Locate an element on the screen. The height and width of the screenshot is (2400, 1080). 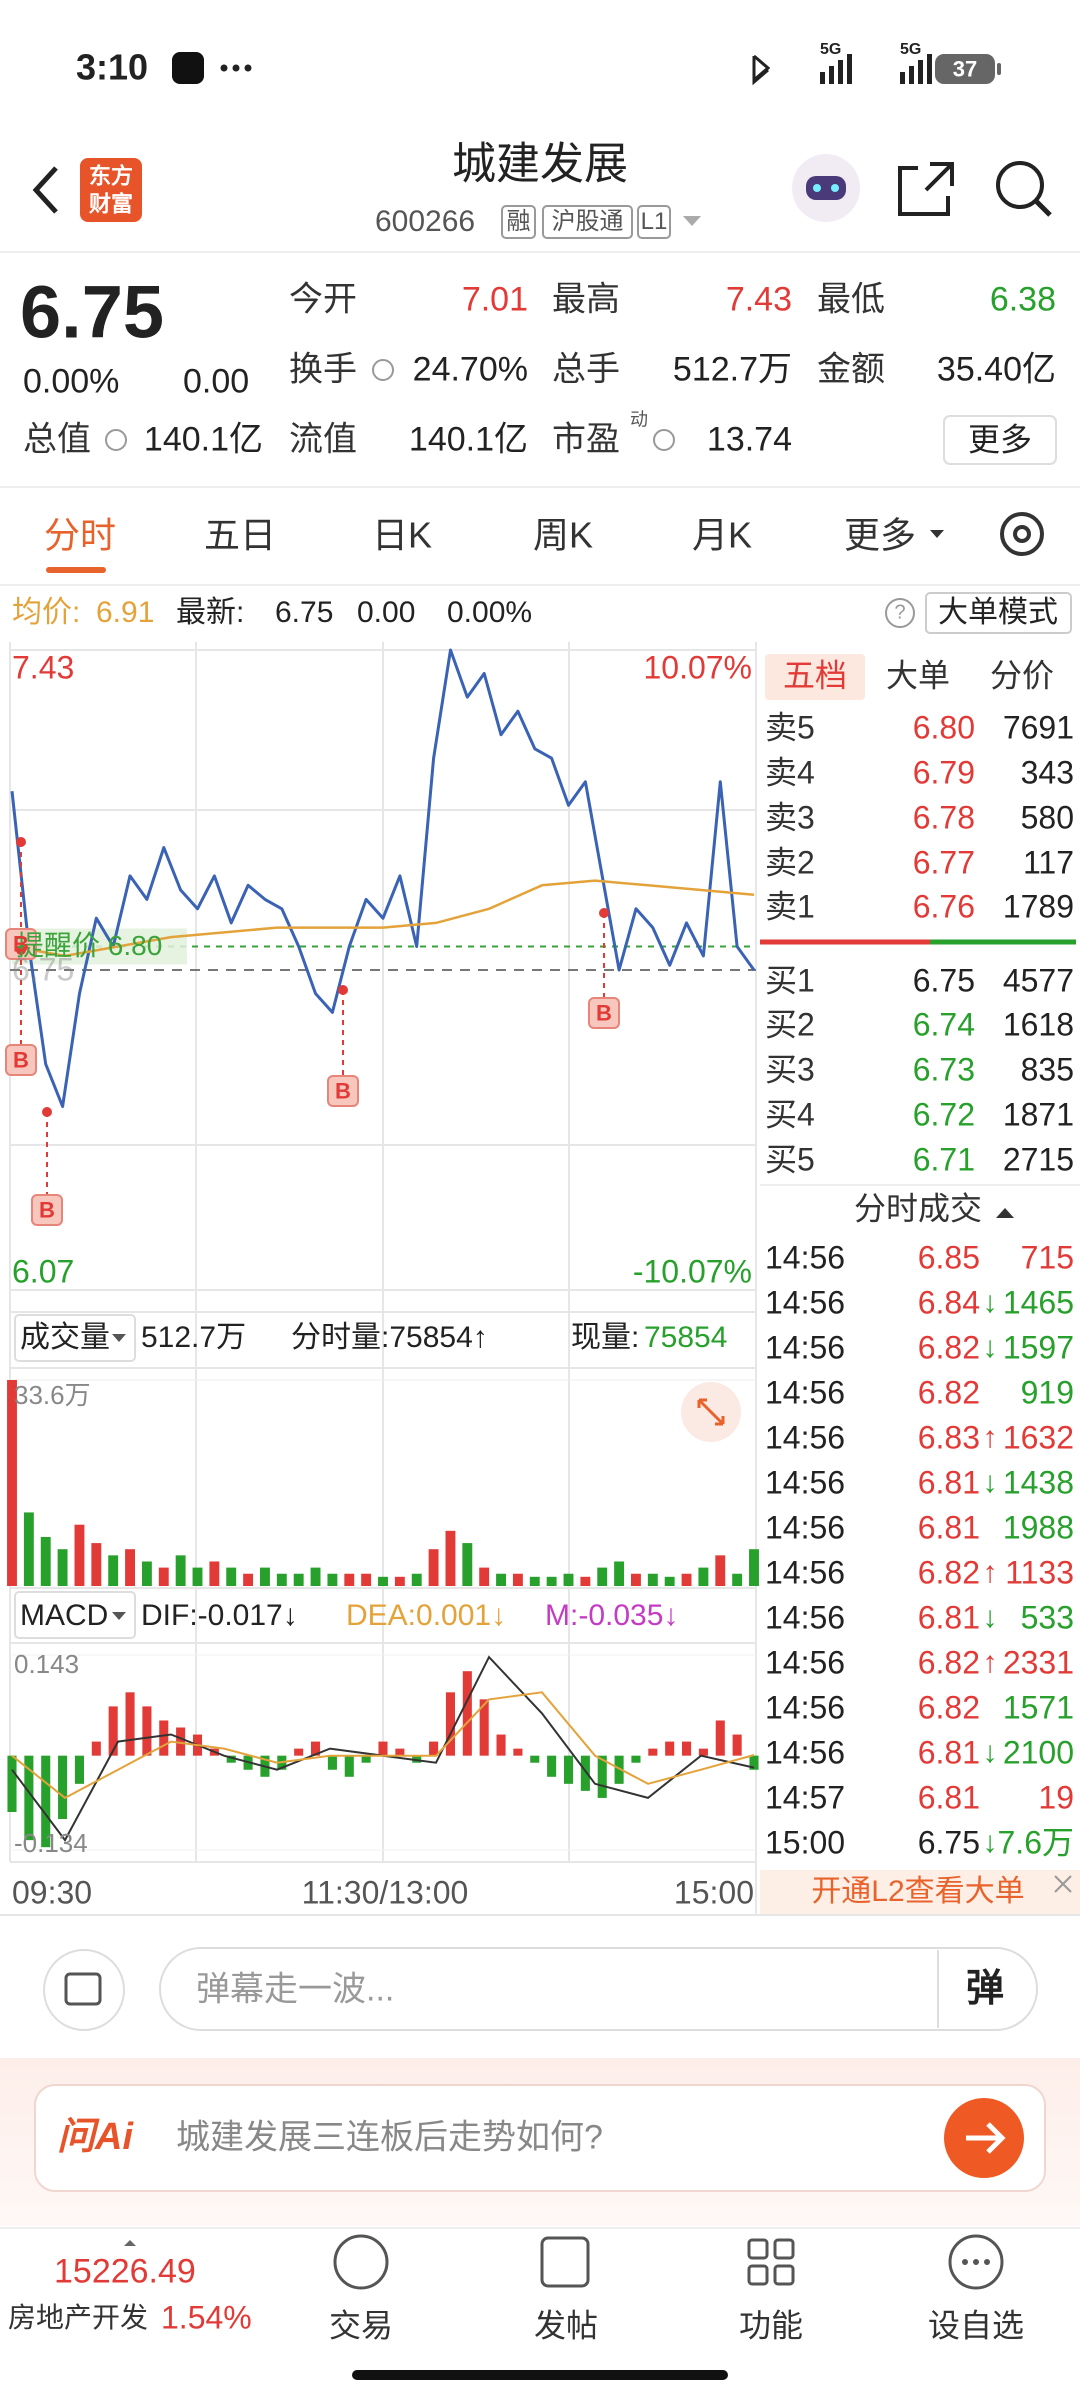
logo is located at coordinates (111, 190).